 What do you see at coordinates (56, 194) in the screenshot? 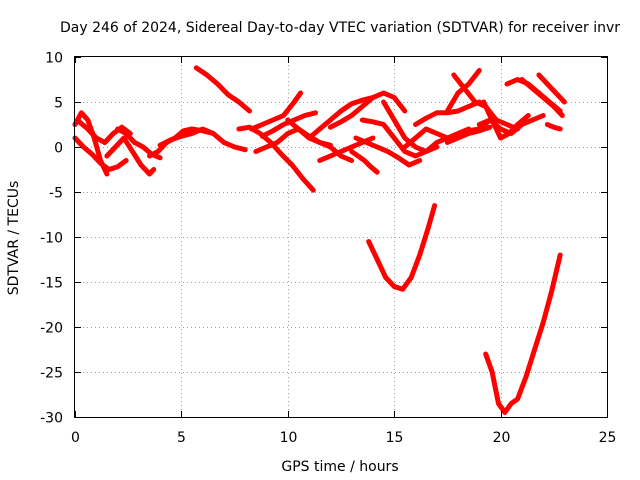
I see `y-tick-label: -5` at bounding box center [56, 194].